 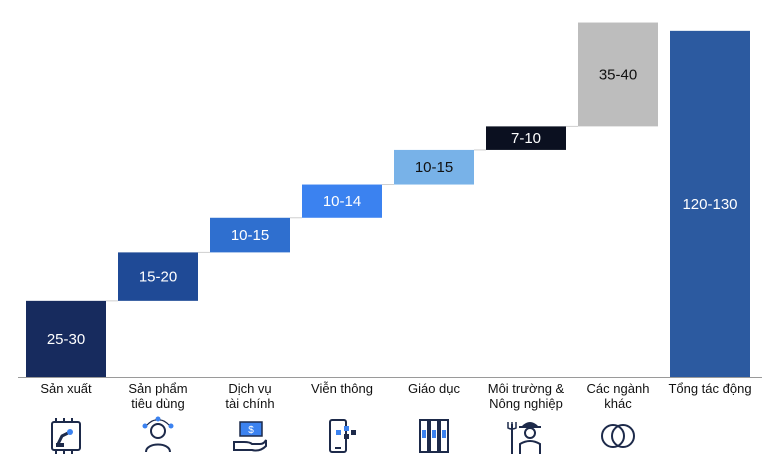 I want to click on bar-value-label: 35-40, so click(x=618, y=74).